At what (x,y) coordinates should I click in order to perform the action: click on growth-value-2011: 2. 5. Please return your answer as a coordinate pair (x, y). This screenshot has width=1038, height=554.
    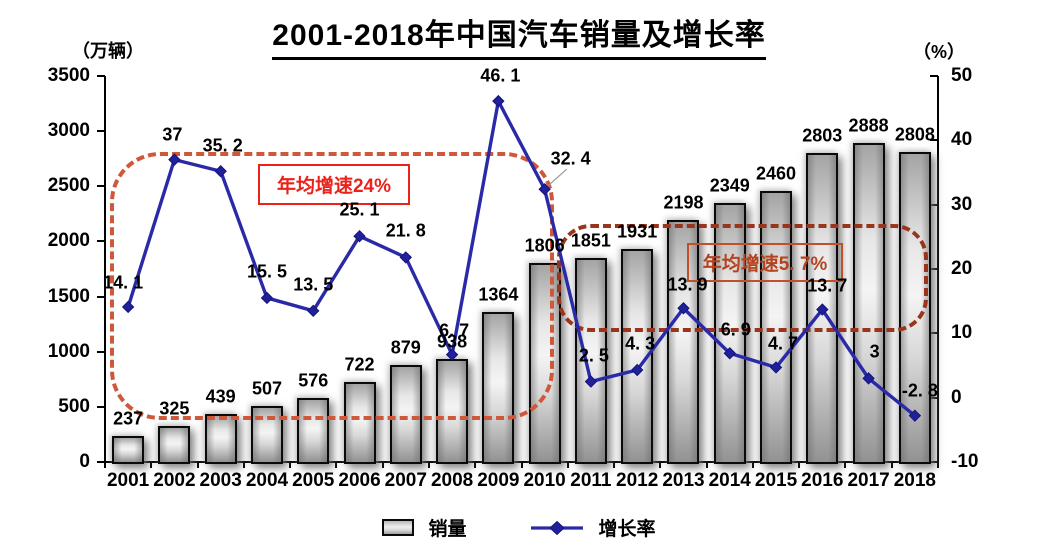
    Looking at the image, I should click on (593, 355).